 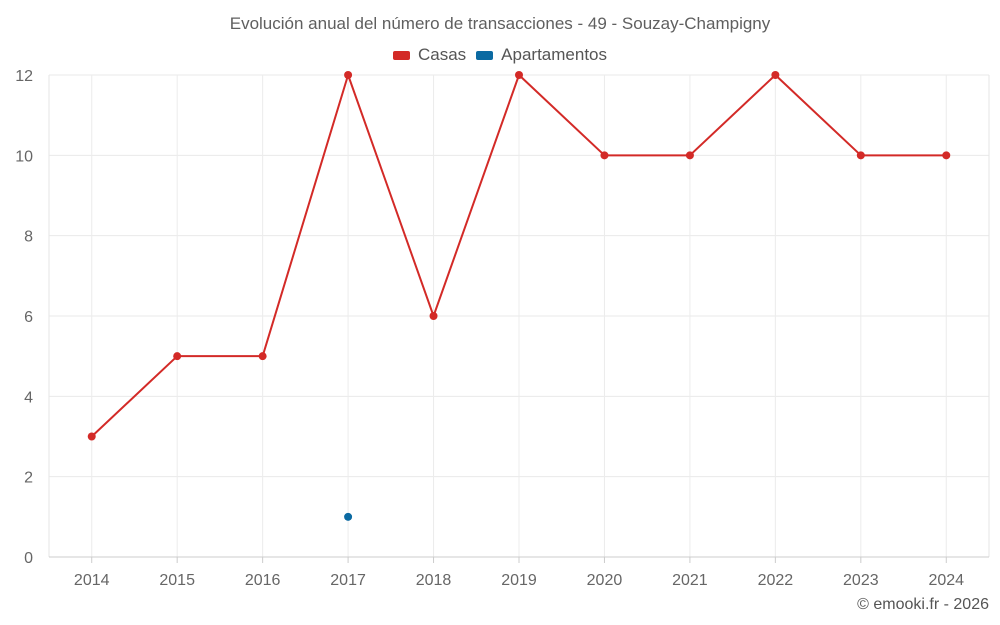 What do you see at coordinates (861, 580) in the screenshot?
I see `x-tick-label: 2023` at bounding box center [861, 580].